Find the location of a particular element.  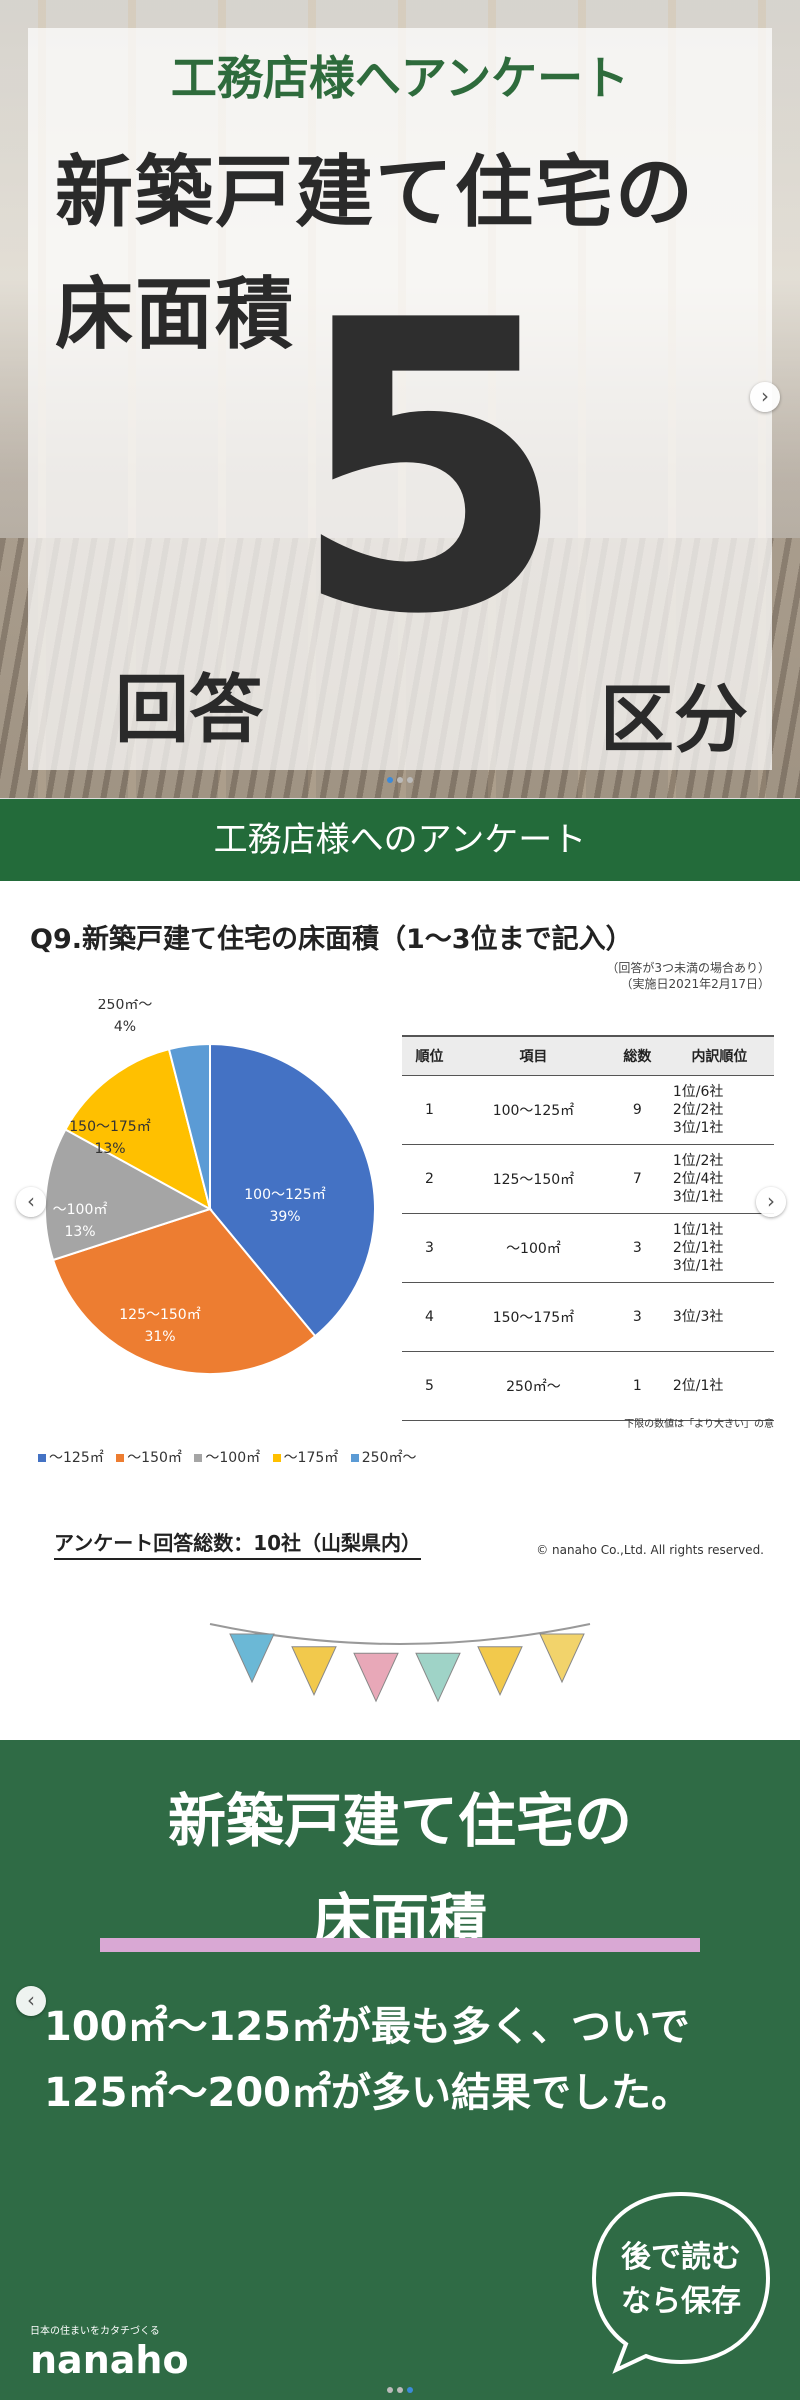

pie-data-label: 4% is located at coordinates (125, 1027).